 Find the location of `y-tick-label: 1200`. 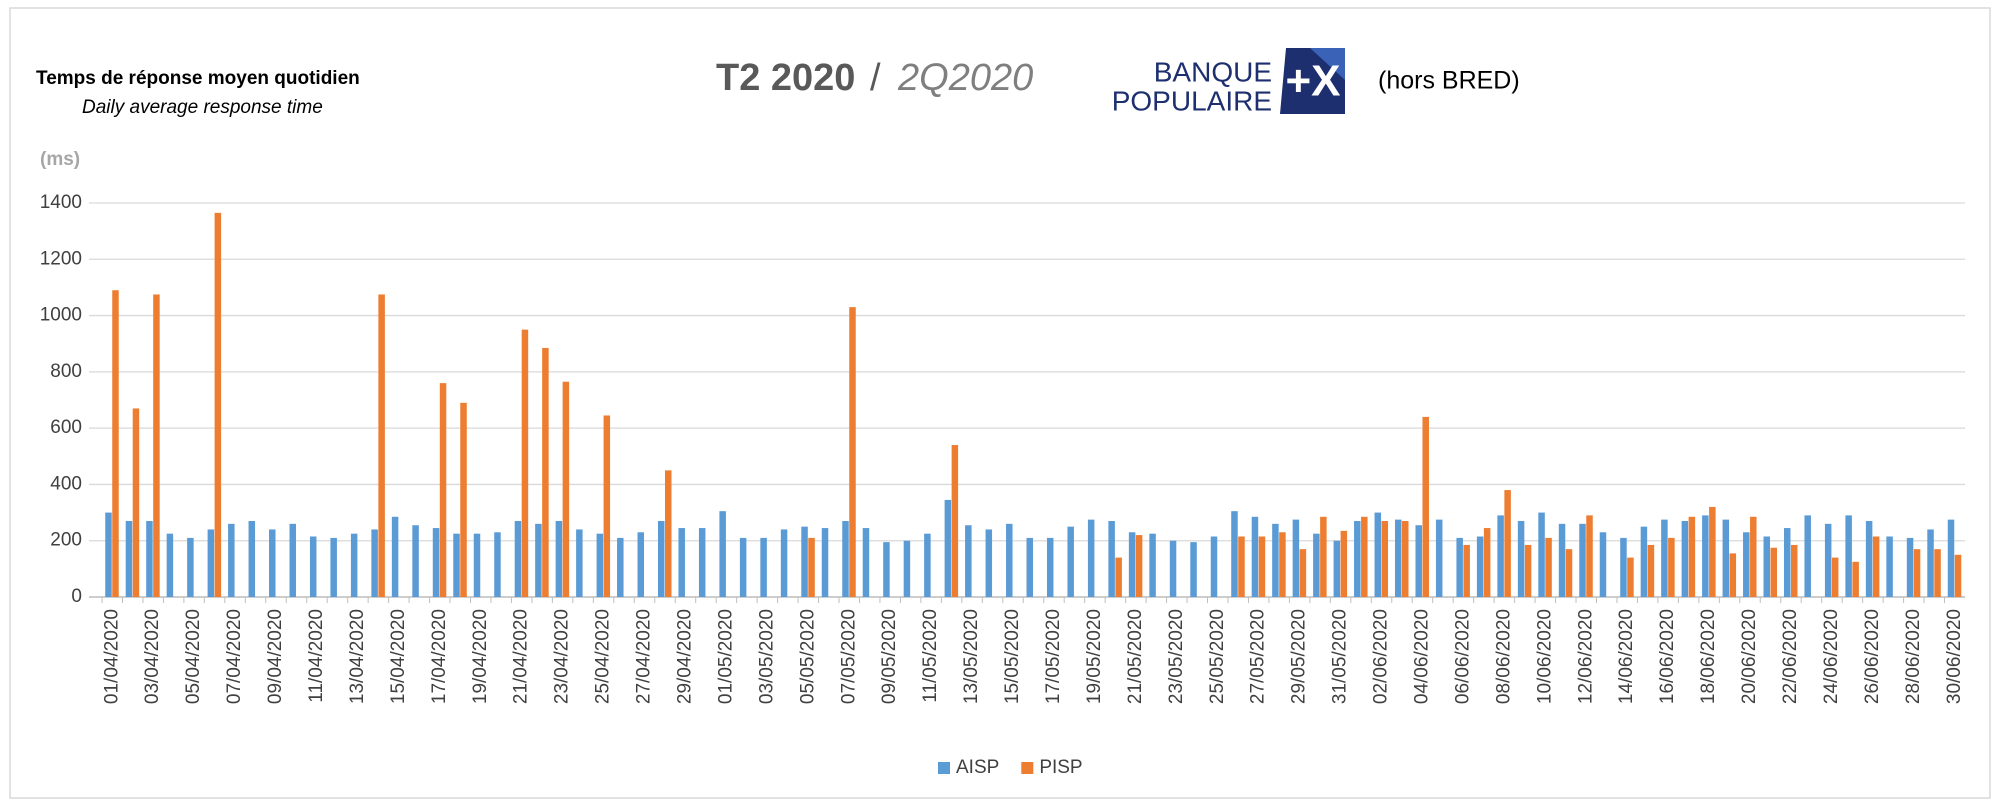

y-tick-label: 1200 is located at coordinates (61, 258).